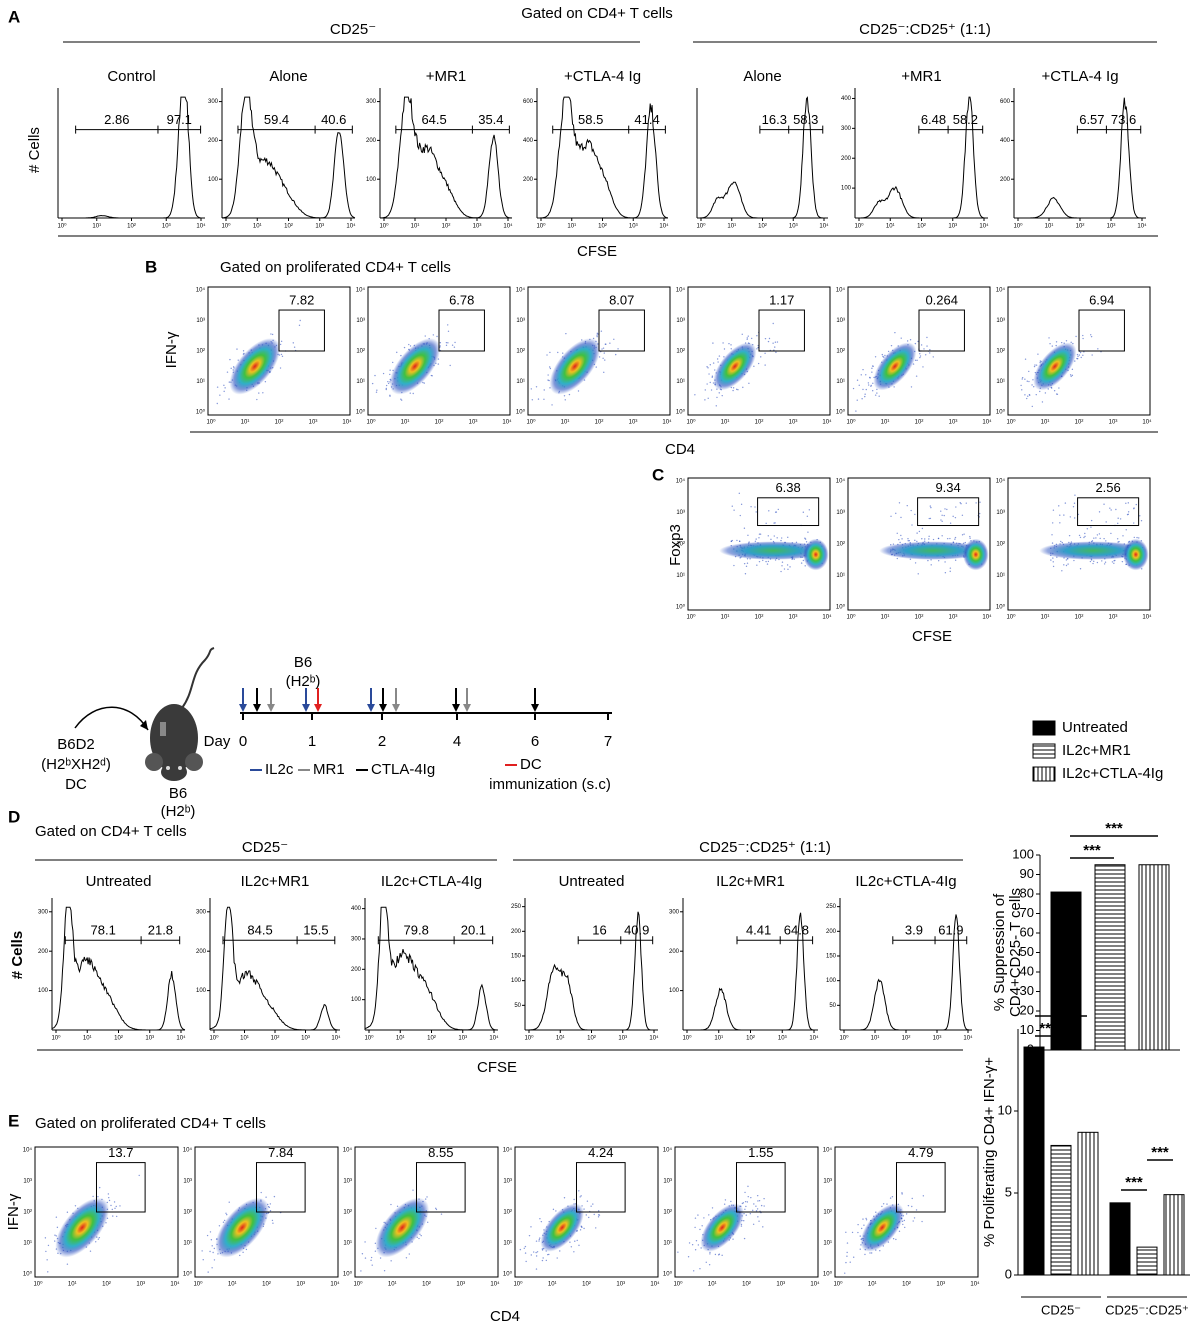 The width and height of the screenshot is (1192, 1329). I want to click on gate-box, so click(1101, 330).